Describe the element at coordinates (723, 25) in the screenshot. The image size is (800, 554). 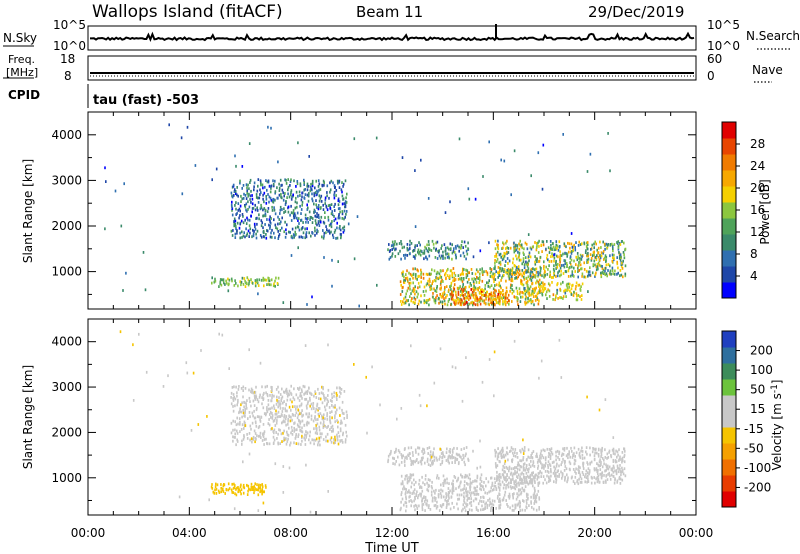
I see `nsearch-tick-top: 10^5` at that location.